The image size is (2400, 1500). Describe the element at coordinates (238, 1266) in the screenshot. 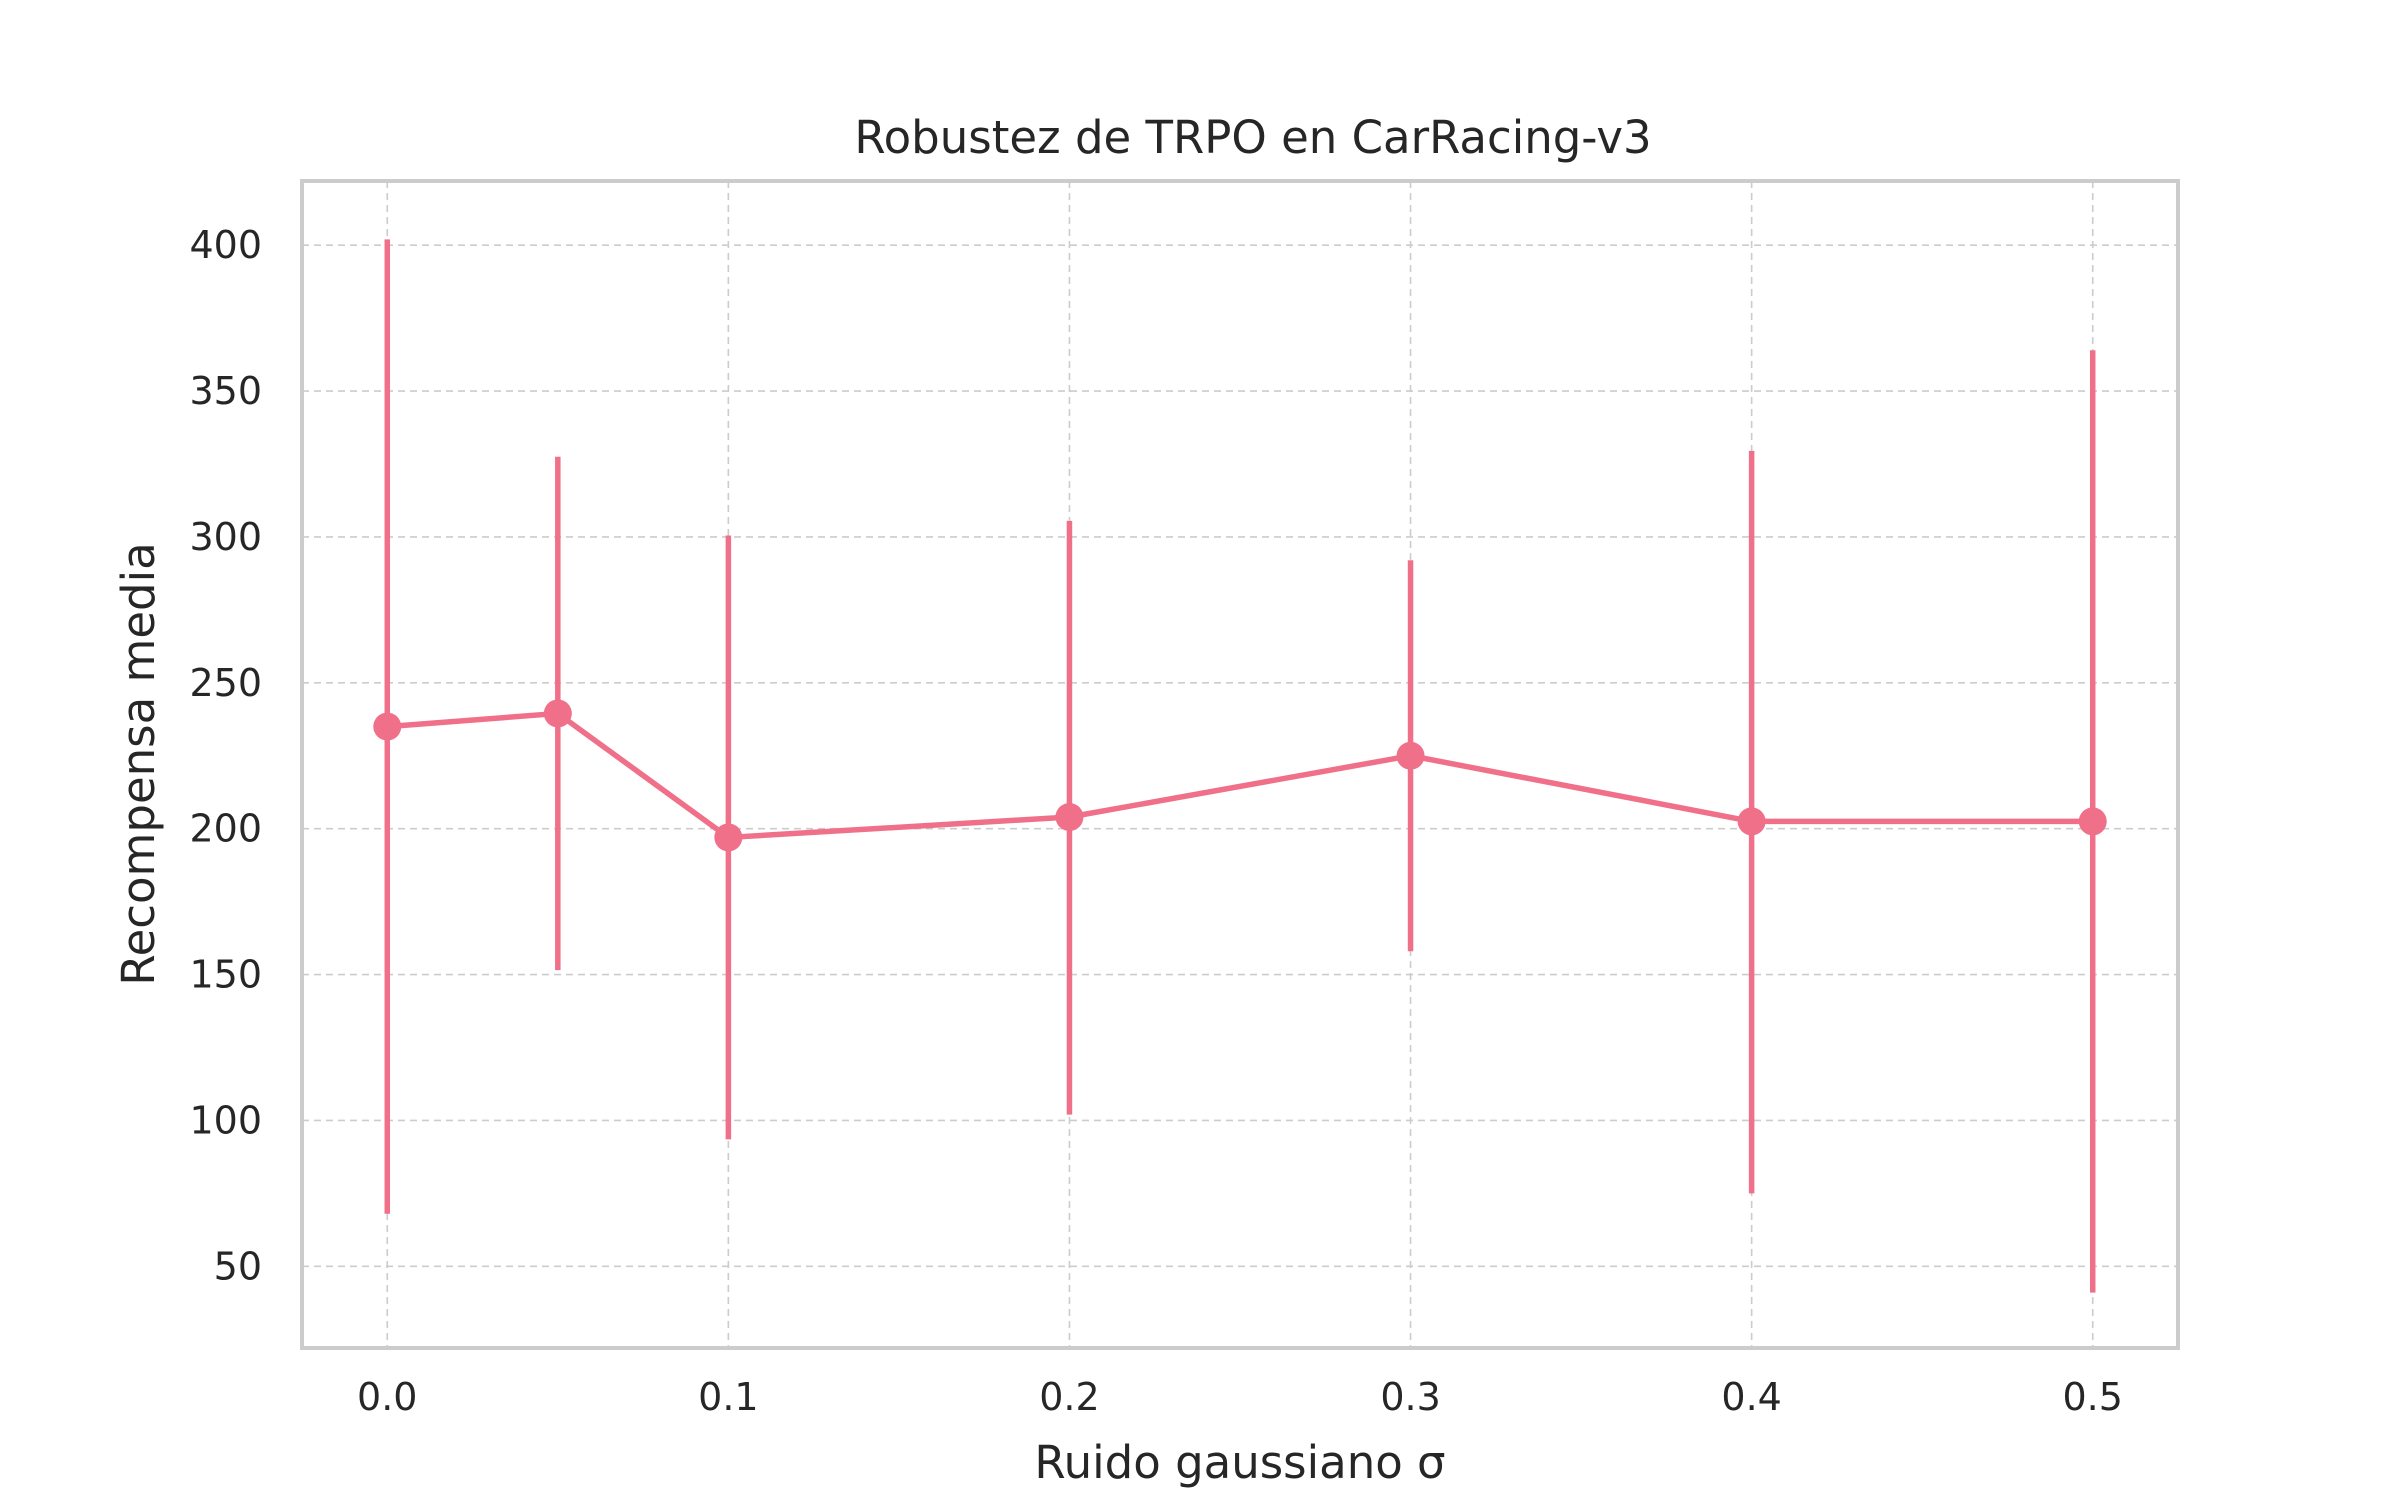

I see `y-tick-label: 50` at that location.